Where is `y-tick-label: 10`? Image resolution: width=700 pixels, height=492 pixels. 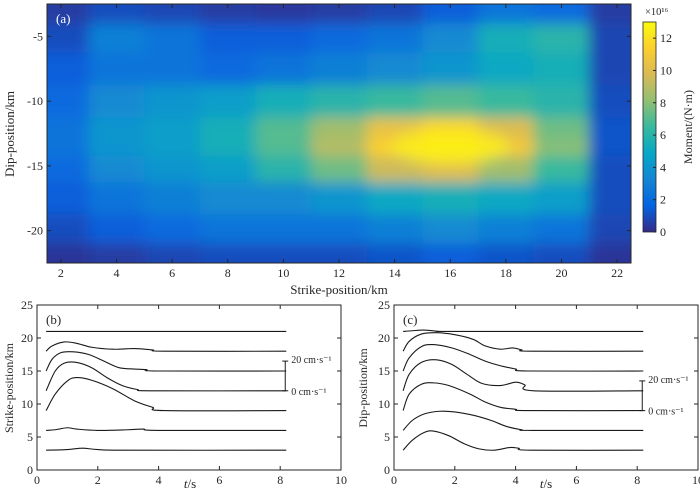
y-tick-label: 10 is located at coordinates (384, 404).